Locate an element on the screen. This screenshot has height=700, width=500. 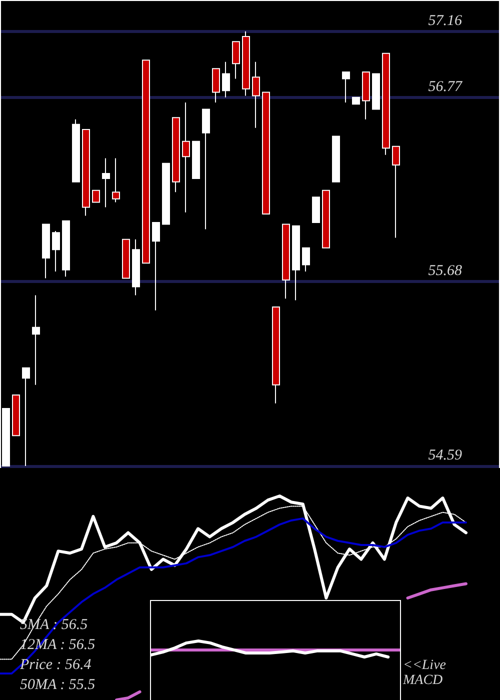
annotation: 50MA : 55.5 is located at coordinates (58, 685).